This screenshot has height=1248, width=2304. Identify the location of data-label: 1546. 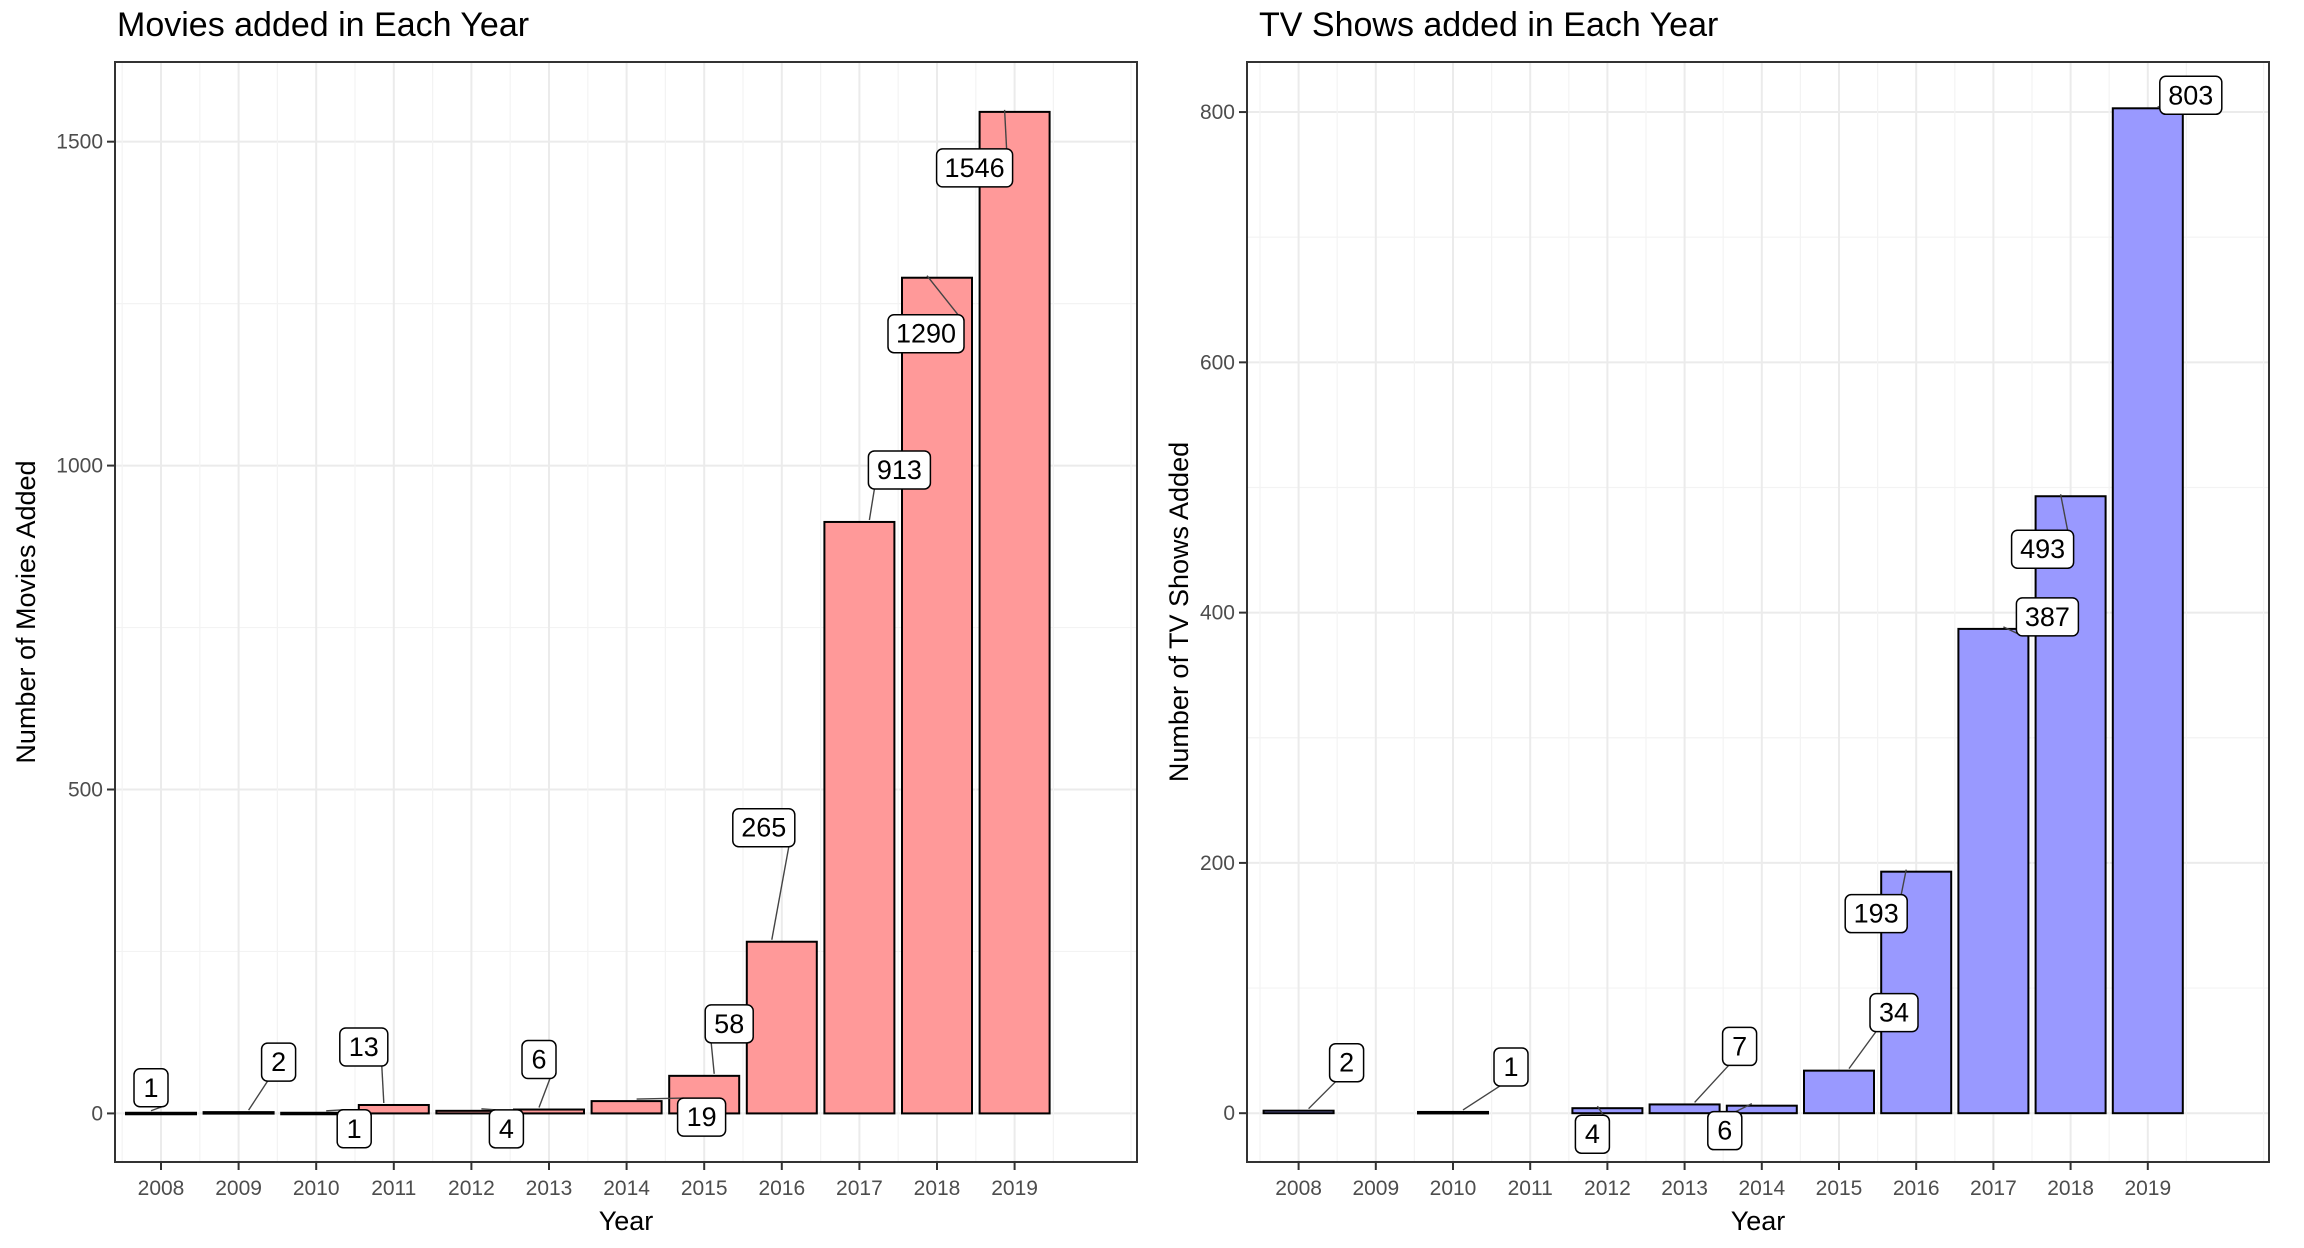
(975, 168).